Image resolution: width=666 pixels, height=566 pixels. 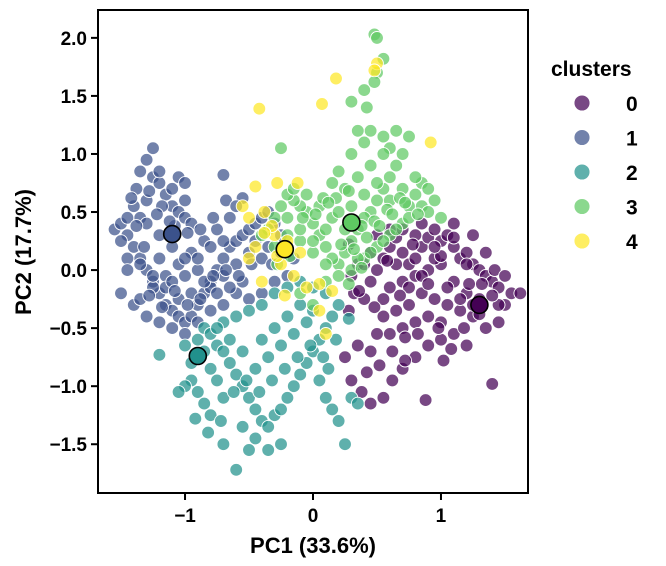 I want to click on y-tick-label: 1.5, so click(x=74, y=97).